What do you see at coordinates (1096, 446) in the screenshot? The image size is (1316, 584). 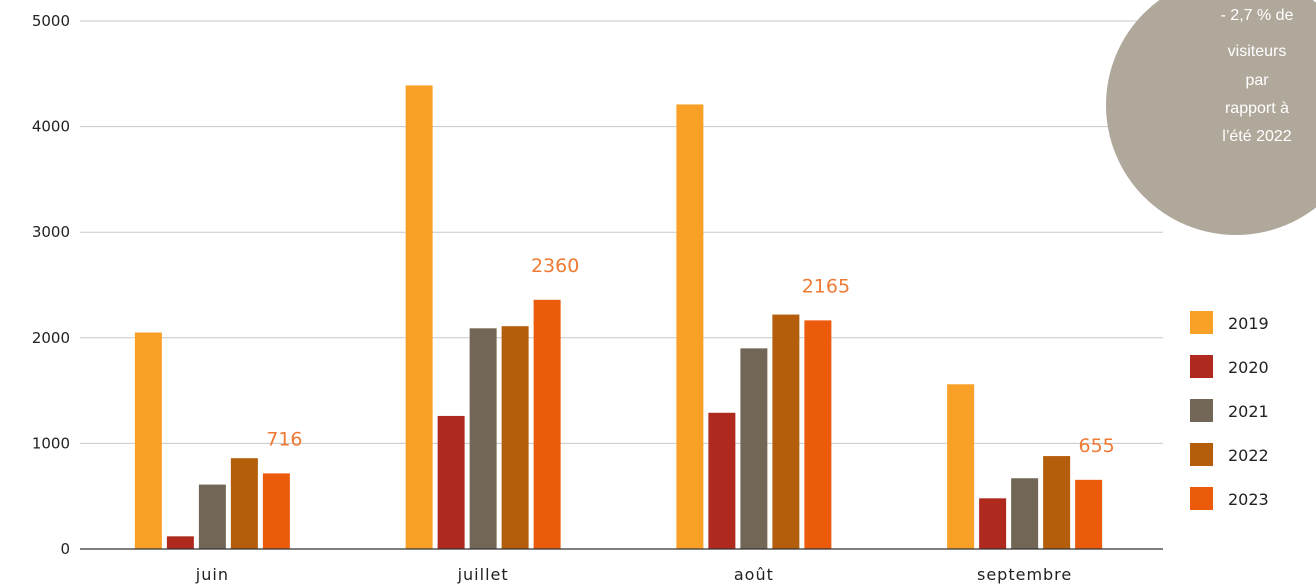 I see `data-label-septembre: 655` at bounding box center [1096, 446].